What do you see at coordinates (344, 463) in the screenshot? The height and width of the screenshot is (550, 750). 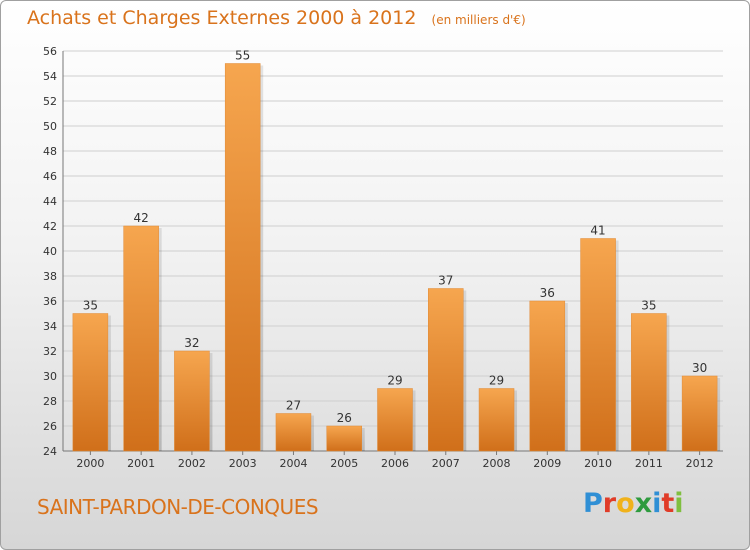 I see `x-tick-label: 2005` at bounding box center [344, 463].